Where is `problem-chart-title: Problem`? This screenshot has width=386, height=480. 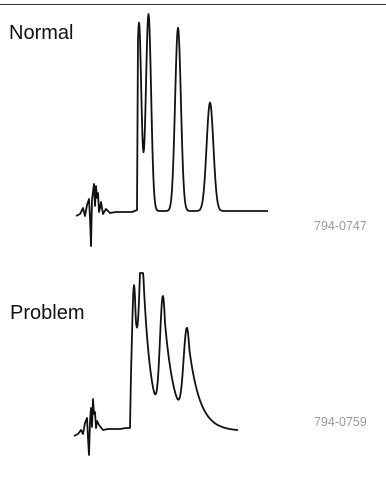 problem-chart-title: Problem is located at coordinates (47, 313).